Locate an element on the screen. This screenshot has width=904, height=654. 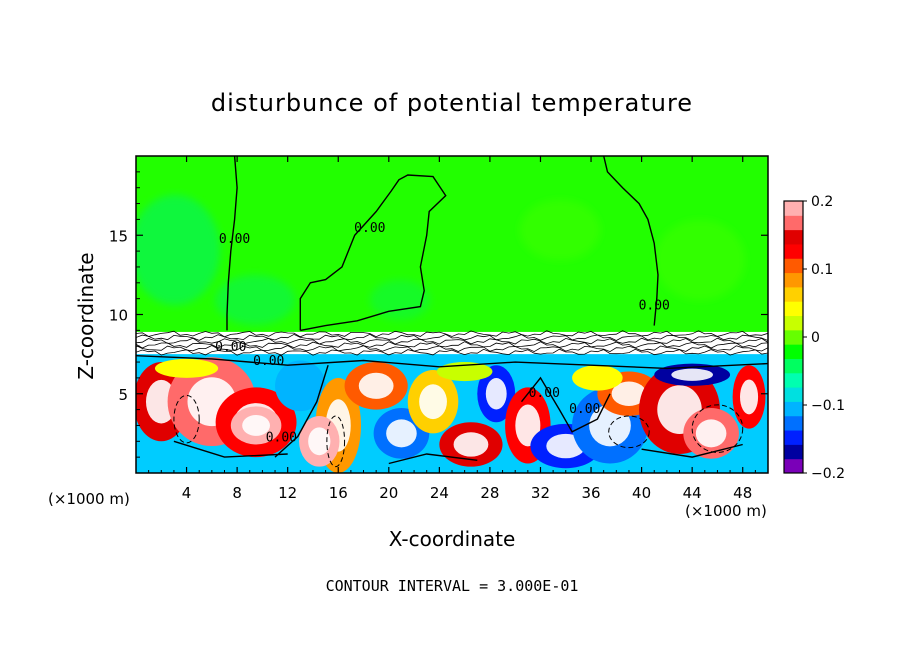
x-axis-label: X-coordinate is located at coordinates (452, 539).